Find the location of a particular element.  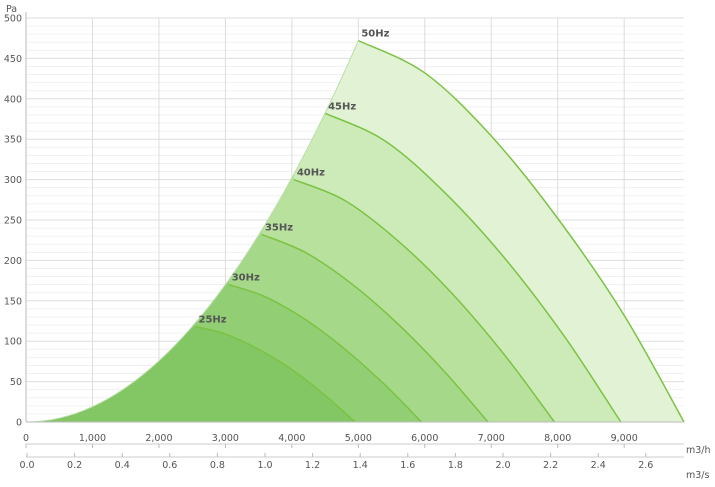

curve-25hz is located at coordinates (275, 374).